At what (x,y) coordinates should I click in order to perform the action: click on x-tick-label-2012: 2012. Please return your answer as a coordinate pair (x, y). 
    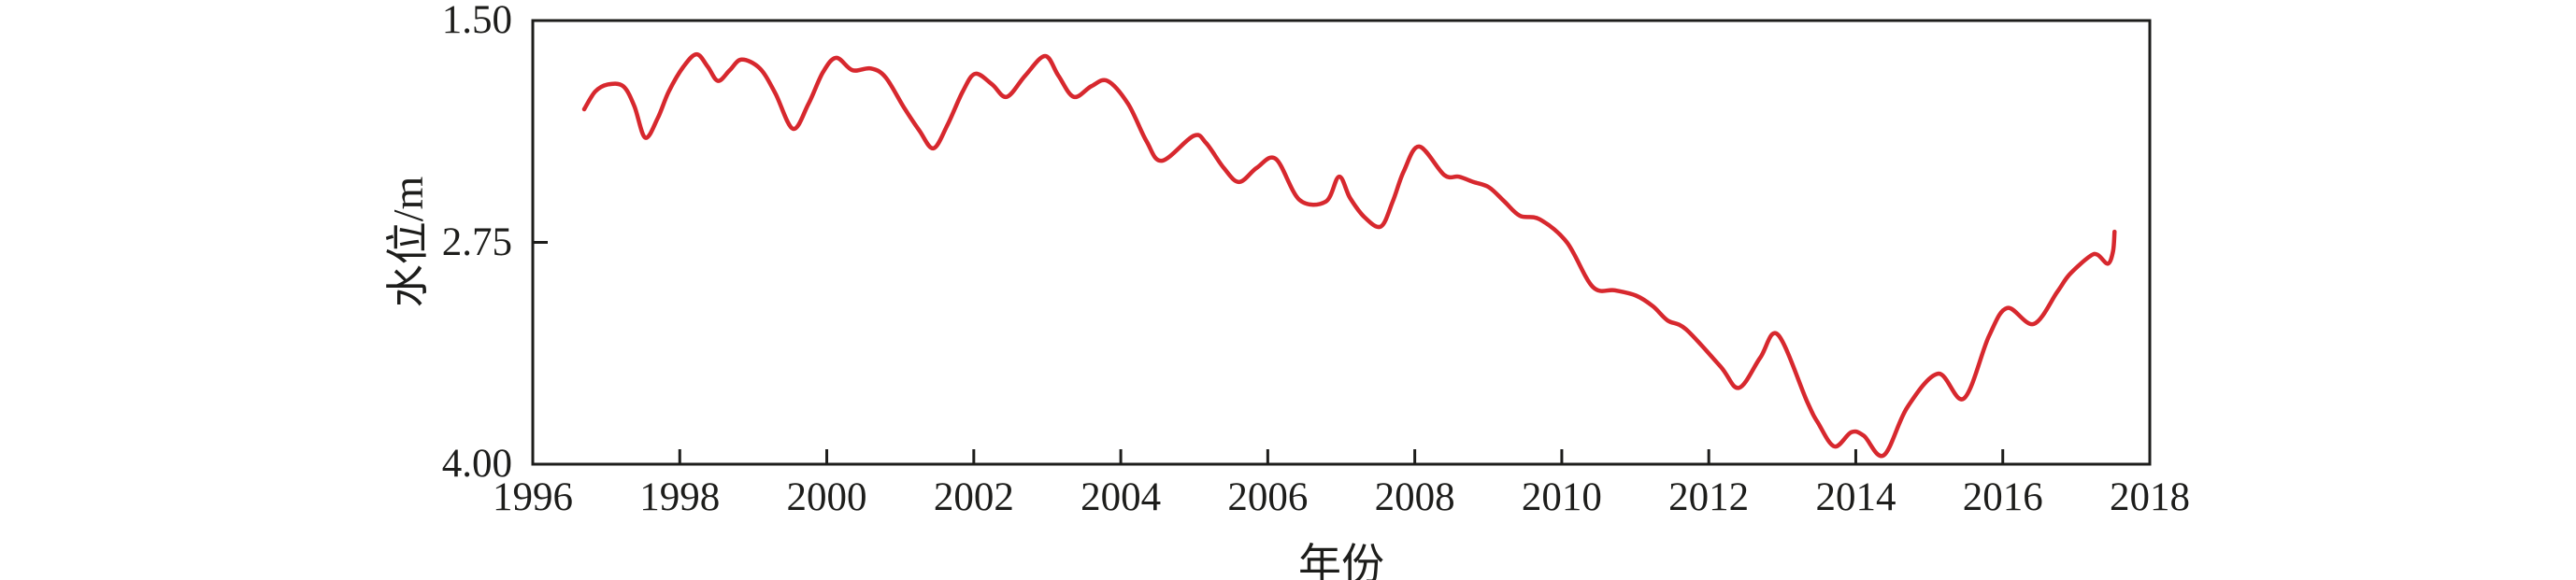
    Looking at the image, I should click on (1709, 497).